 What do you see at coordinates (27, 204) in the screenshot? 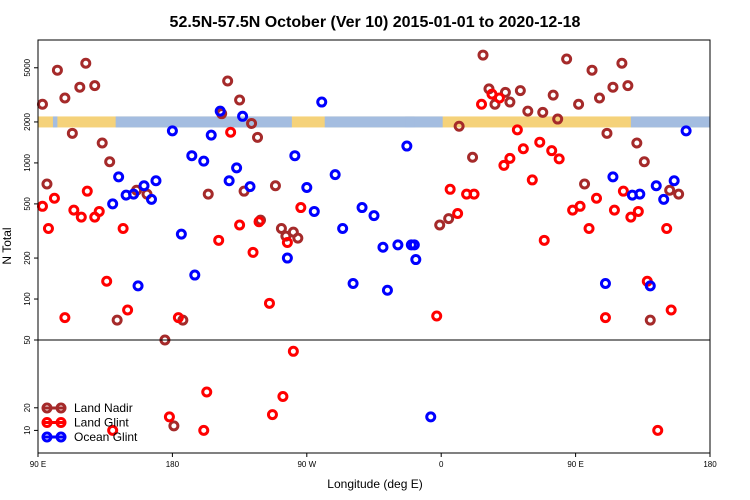
I see `y-tick-label: 500` at bounding box center [27, 204].